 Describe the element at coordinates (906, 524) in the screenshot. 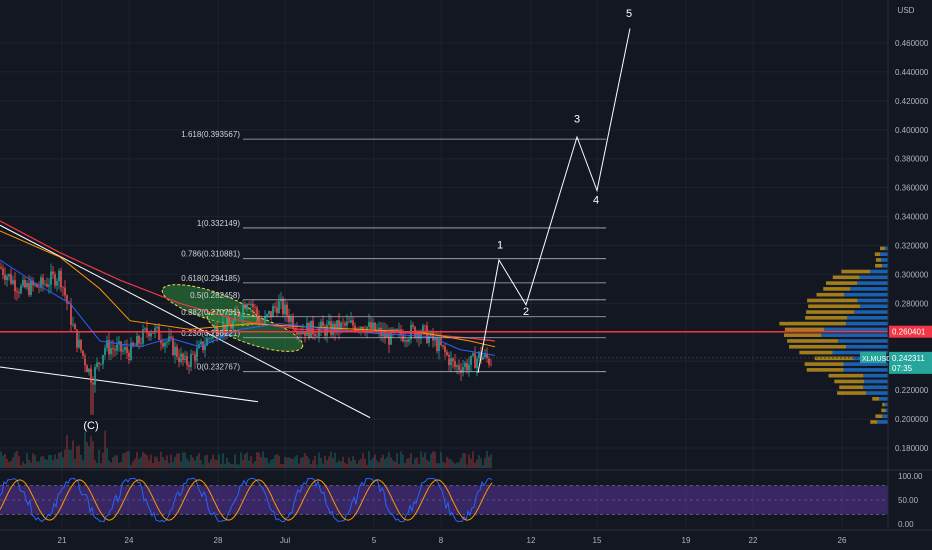

I see `oscillator-tick-label: 0.00` at that location.